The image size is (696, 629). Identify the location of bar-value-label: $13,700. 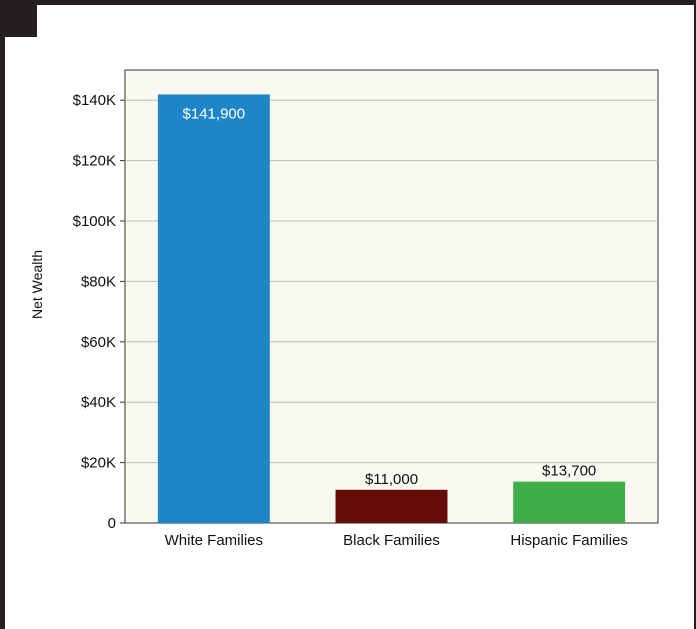
(569, 471).